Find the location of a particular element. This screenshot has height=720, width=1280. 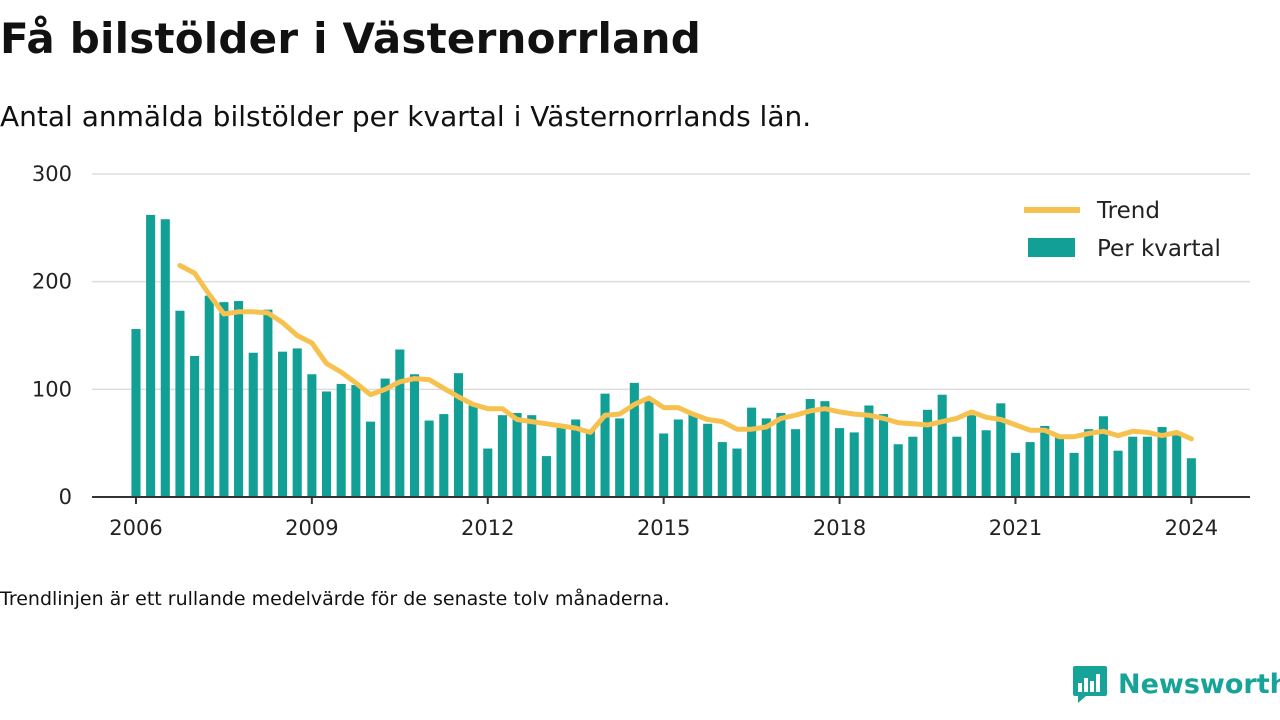

legend-bar-label: Per kvartal is located at coordinates (1159, 249).